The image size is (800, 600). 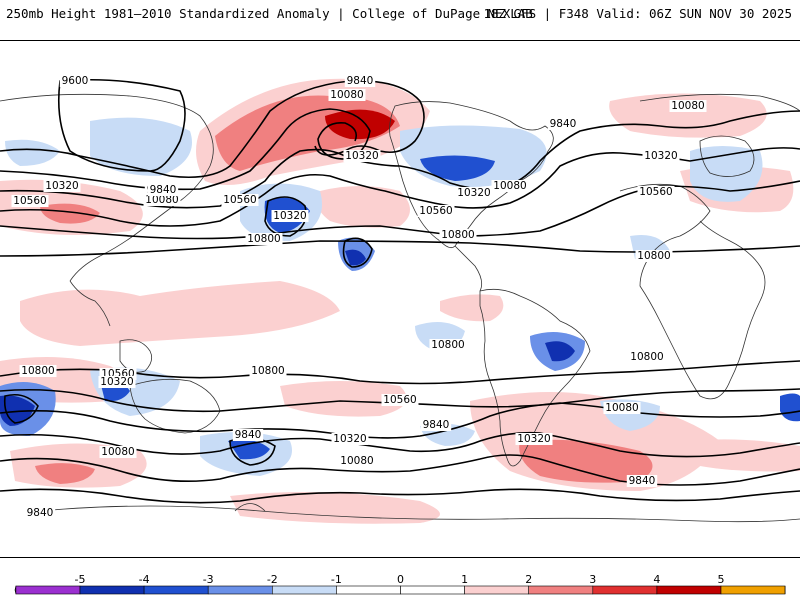 I want to click on colorbar-tick-label: 2, so click(x=528, y=579).